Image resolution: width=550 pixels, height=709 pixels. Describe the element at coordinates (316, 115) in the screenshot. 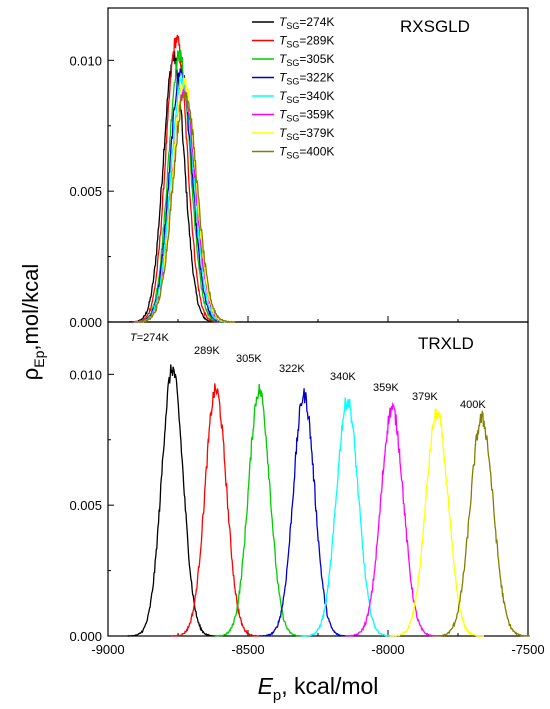

I see `legend-value: =359K` at that location.